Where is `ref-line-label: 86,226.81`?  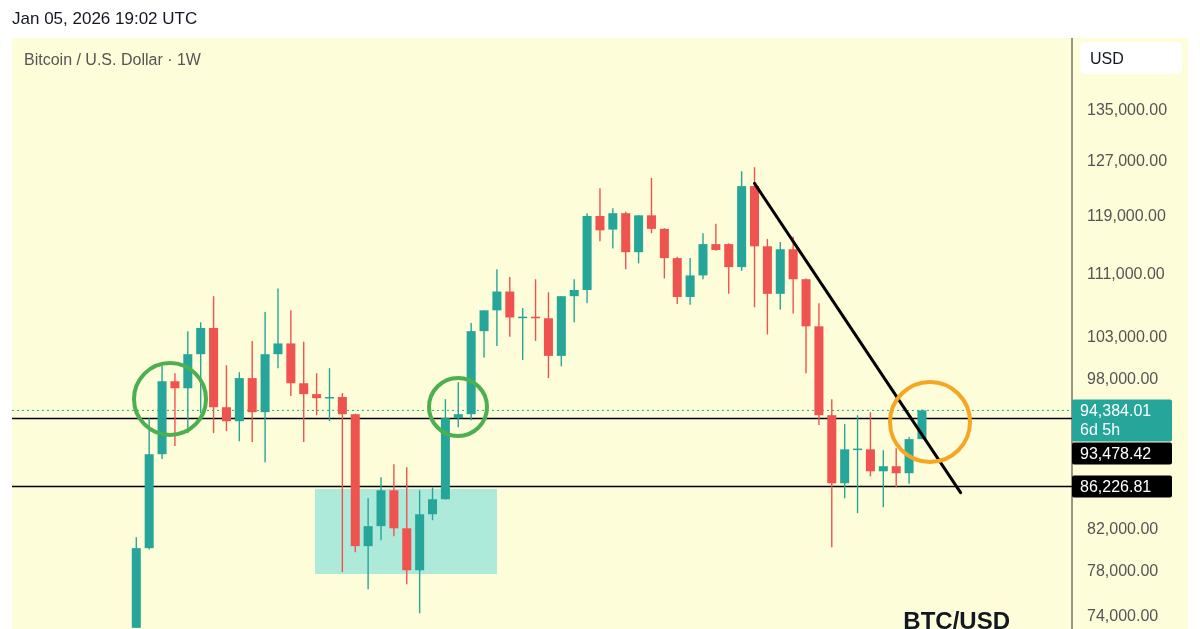
ref-line-label: 86,226.81 is located at coordinates (1116, 487).